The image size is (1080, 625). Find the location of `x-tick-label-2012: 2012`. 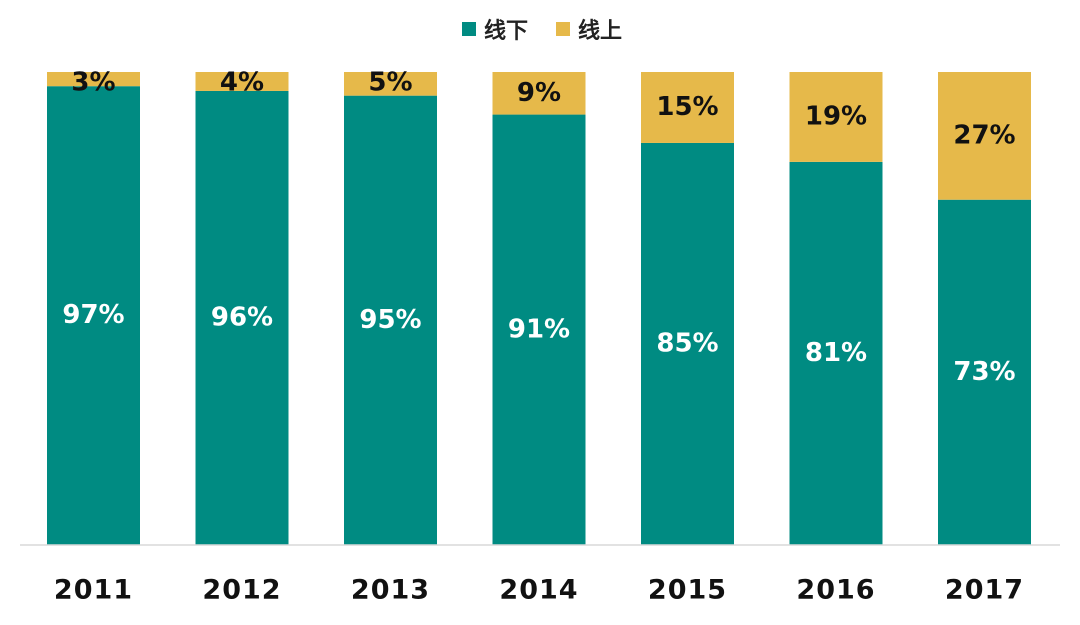

x-tick-label-2012: 2012 is located at coordinates (241, 590).